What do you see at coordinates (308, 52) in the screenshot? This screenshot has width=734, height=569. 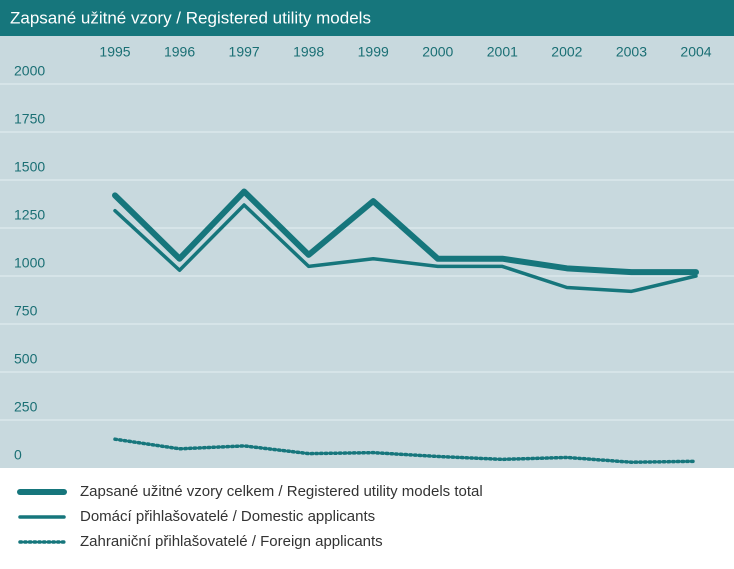 I see `x-tick-label: 1998` at bounding box center [308, 52].